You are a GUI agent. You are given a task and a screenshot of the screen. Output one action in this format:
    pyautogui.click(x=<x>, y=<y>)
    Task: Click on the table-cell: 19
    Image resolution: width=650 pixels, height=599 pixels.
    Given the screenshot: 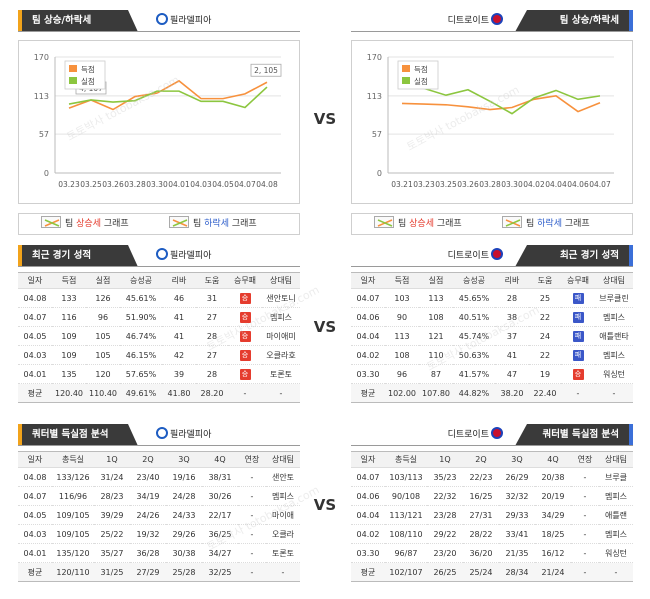 What is the action you would take?
    pyautogui.click(x=545, y=374)
    